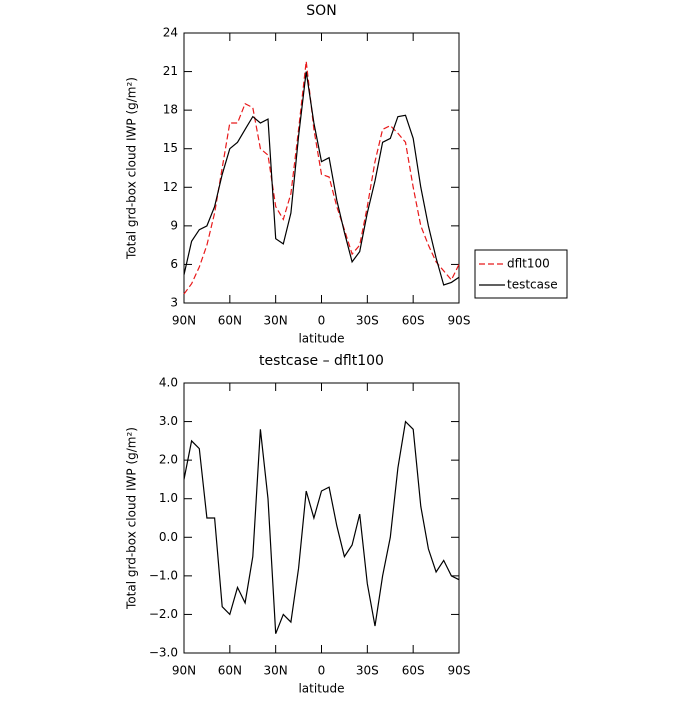 The image size is (700, 704). What do you see at coordinates (528, 264) in the screenshot?
I see `legend-label: dflt100` at bounding box center [528, 264].